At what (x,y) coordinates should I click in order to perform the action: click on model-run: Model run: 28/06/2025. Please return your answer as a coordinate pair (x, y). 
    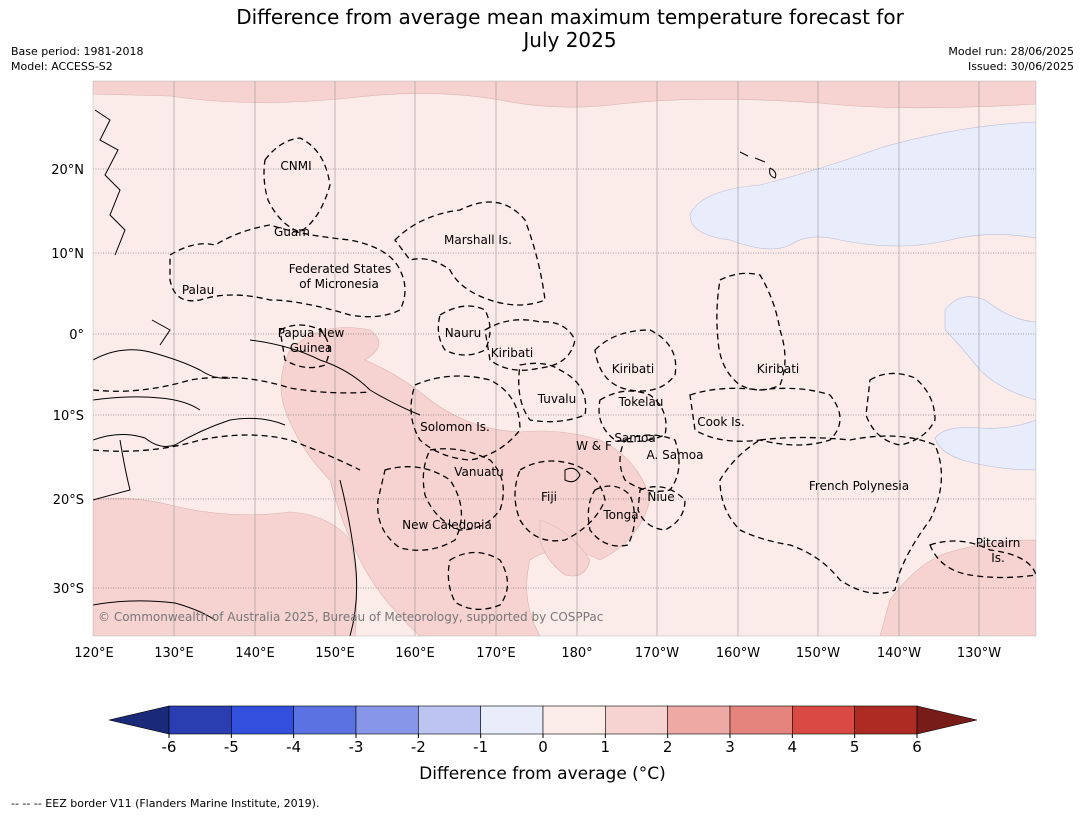
    Looking at the image, I should click on (1011, 51).